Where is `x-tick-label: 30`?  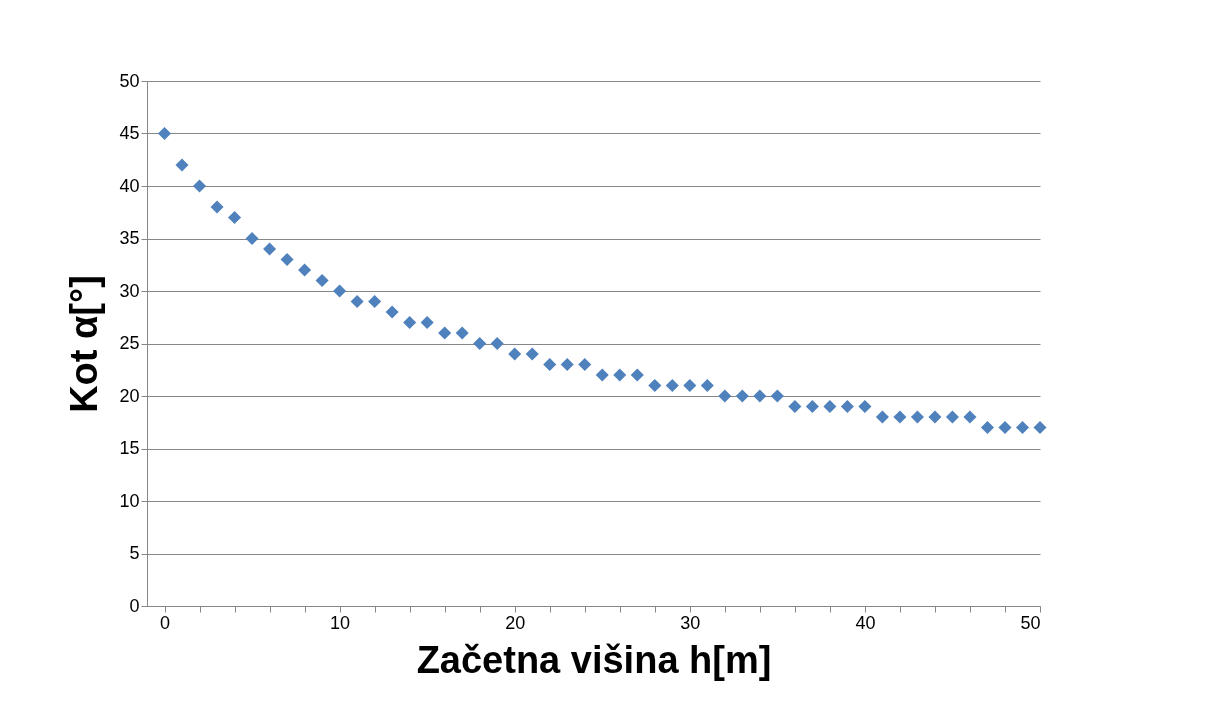 x-tick-label: 30 is located at coordinates (690, 622).